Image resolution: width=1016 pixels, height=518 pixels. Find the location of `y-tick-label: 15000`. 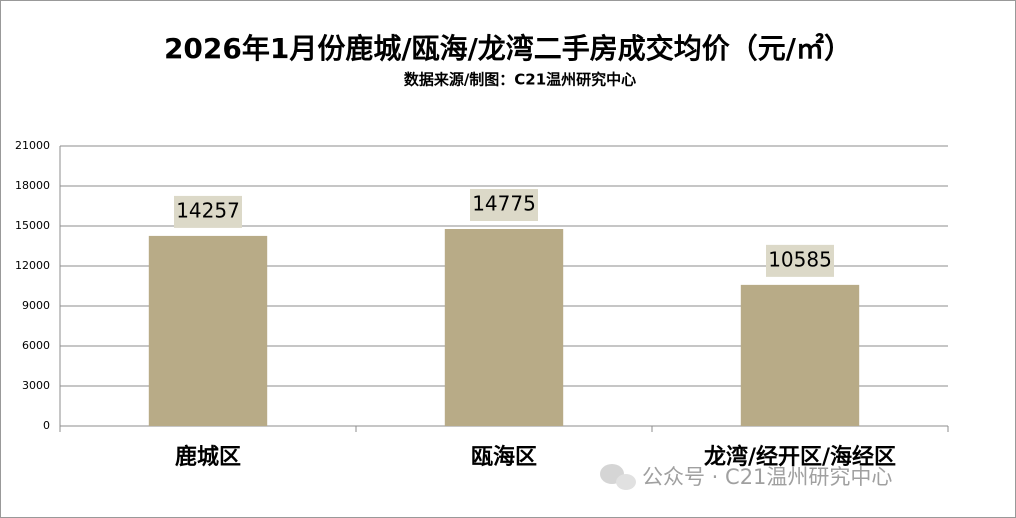

y-tick-label: 15000 is located at coordinates (32, 225).